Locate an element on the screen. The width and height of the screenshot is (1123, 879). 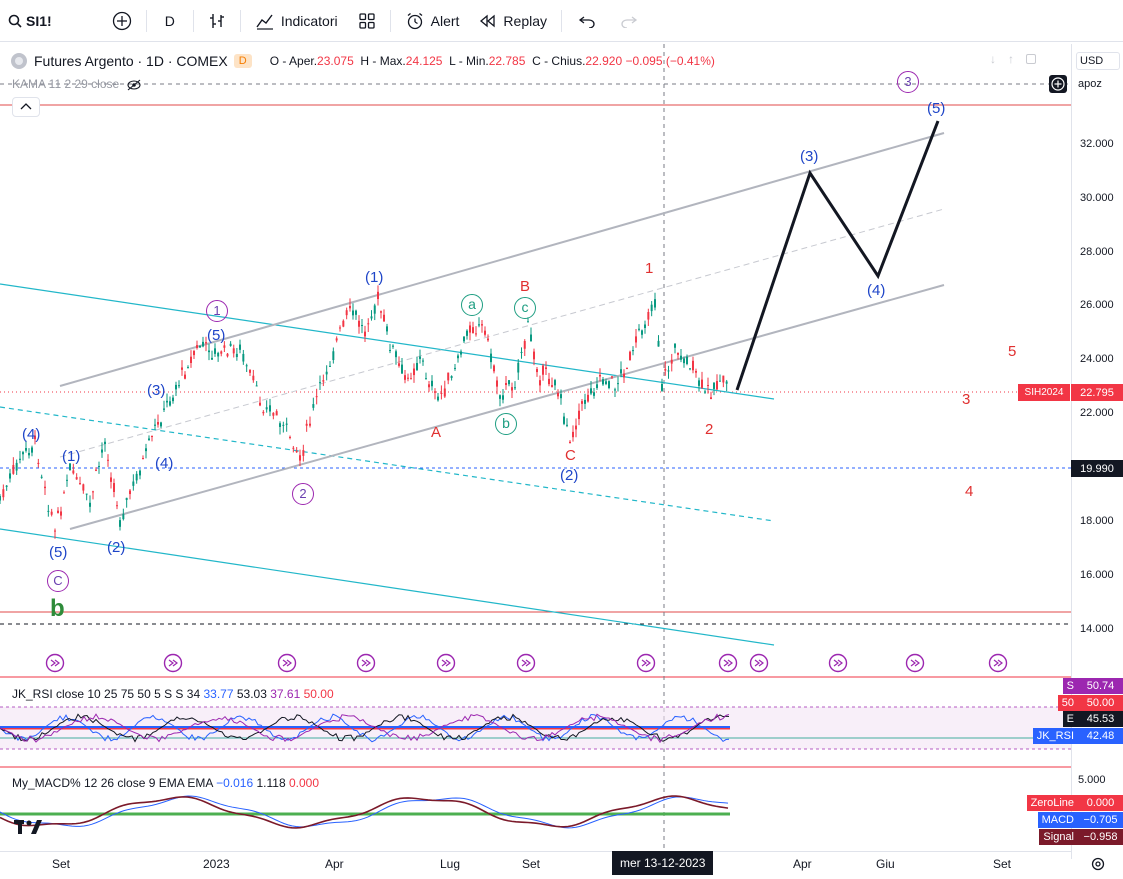
teal-channel-mid is located at coordinates (387, 464).